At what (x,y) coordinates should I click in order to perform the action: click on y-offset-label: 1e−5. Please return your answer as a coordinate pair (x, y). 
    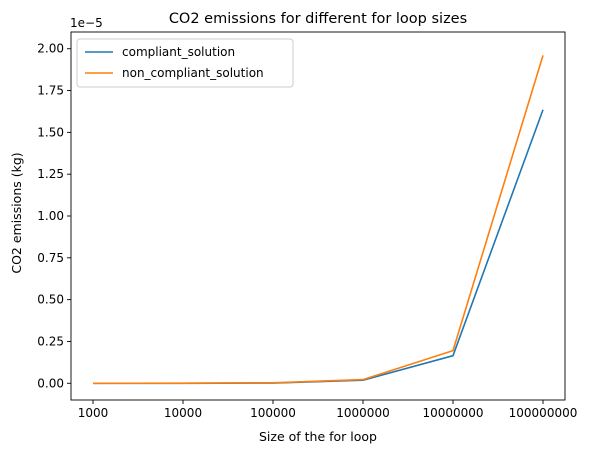
    Looking at the image, I should click on (86, 23).